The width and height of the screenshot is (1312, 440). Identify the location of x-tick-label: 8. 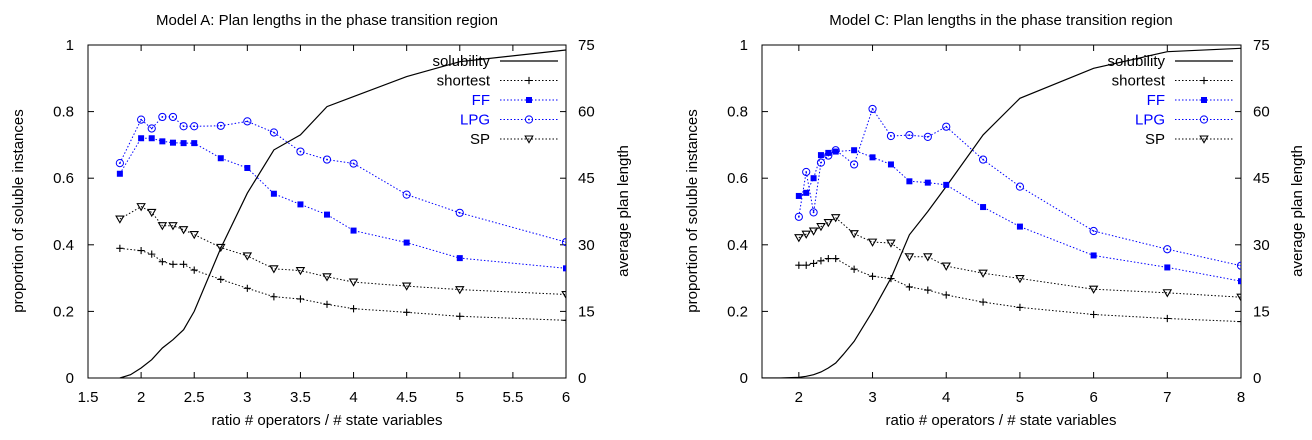
(1241, 397).